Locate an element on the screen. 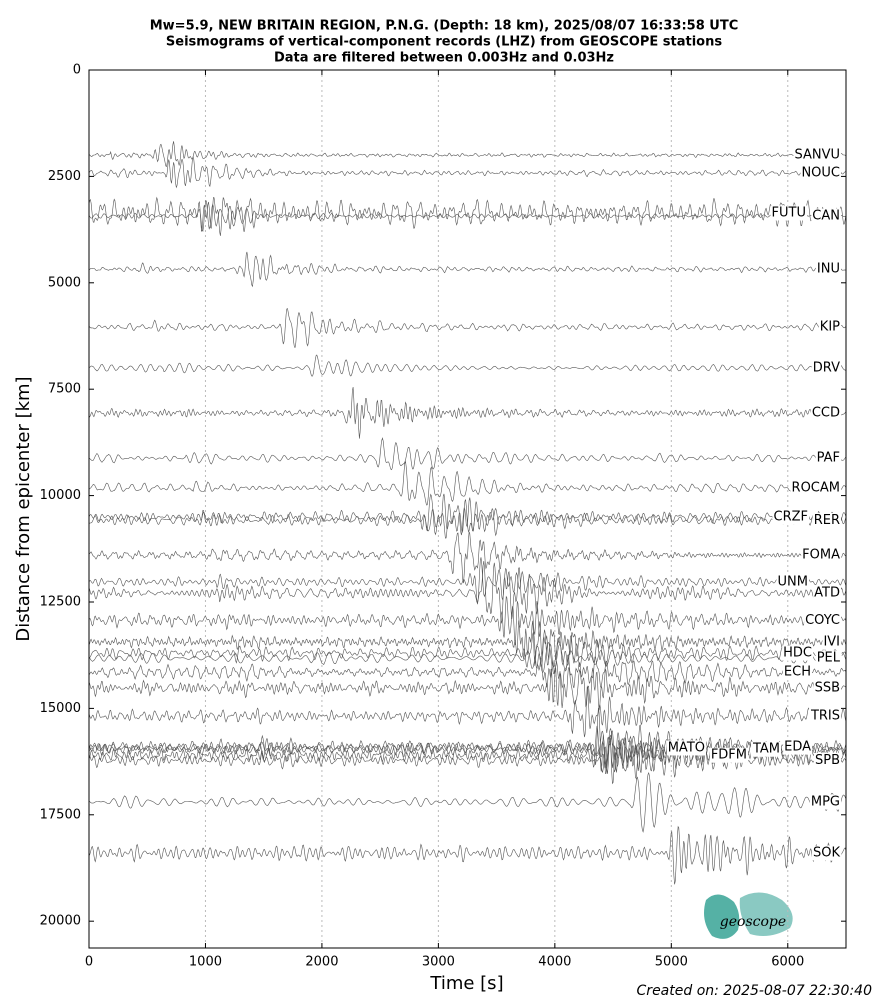 Image resolution: width=890 pixels, height=1000 pixels. logo: geoscope is located at coordinates (748, 915).